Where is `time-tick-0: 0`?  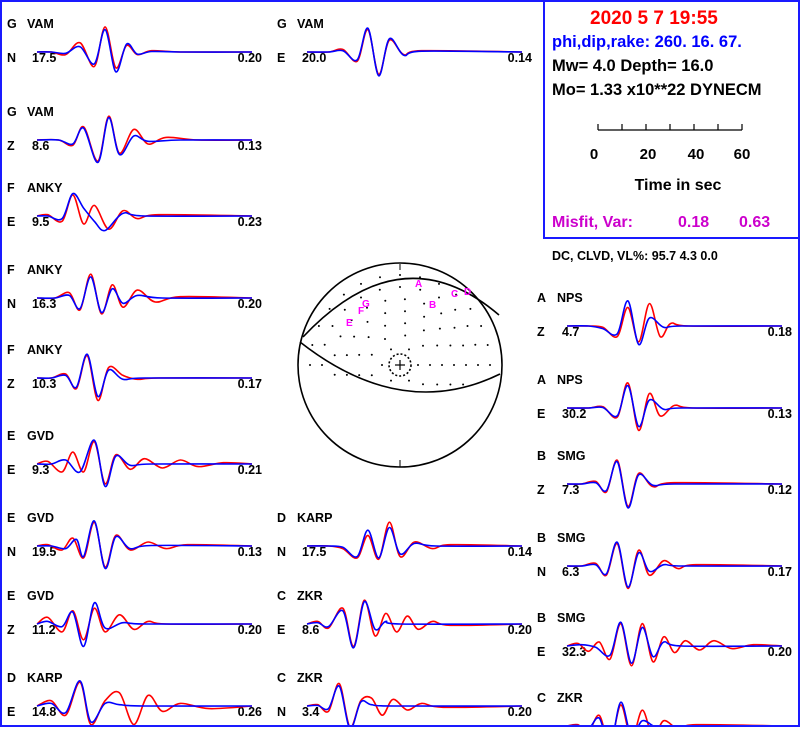
time-tick-0: 0 is located at coordinates (594, 154).